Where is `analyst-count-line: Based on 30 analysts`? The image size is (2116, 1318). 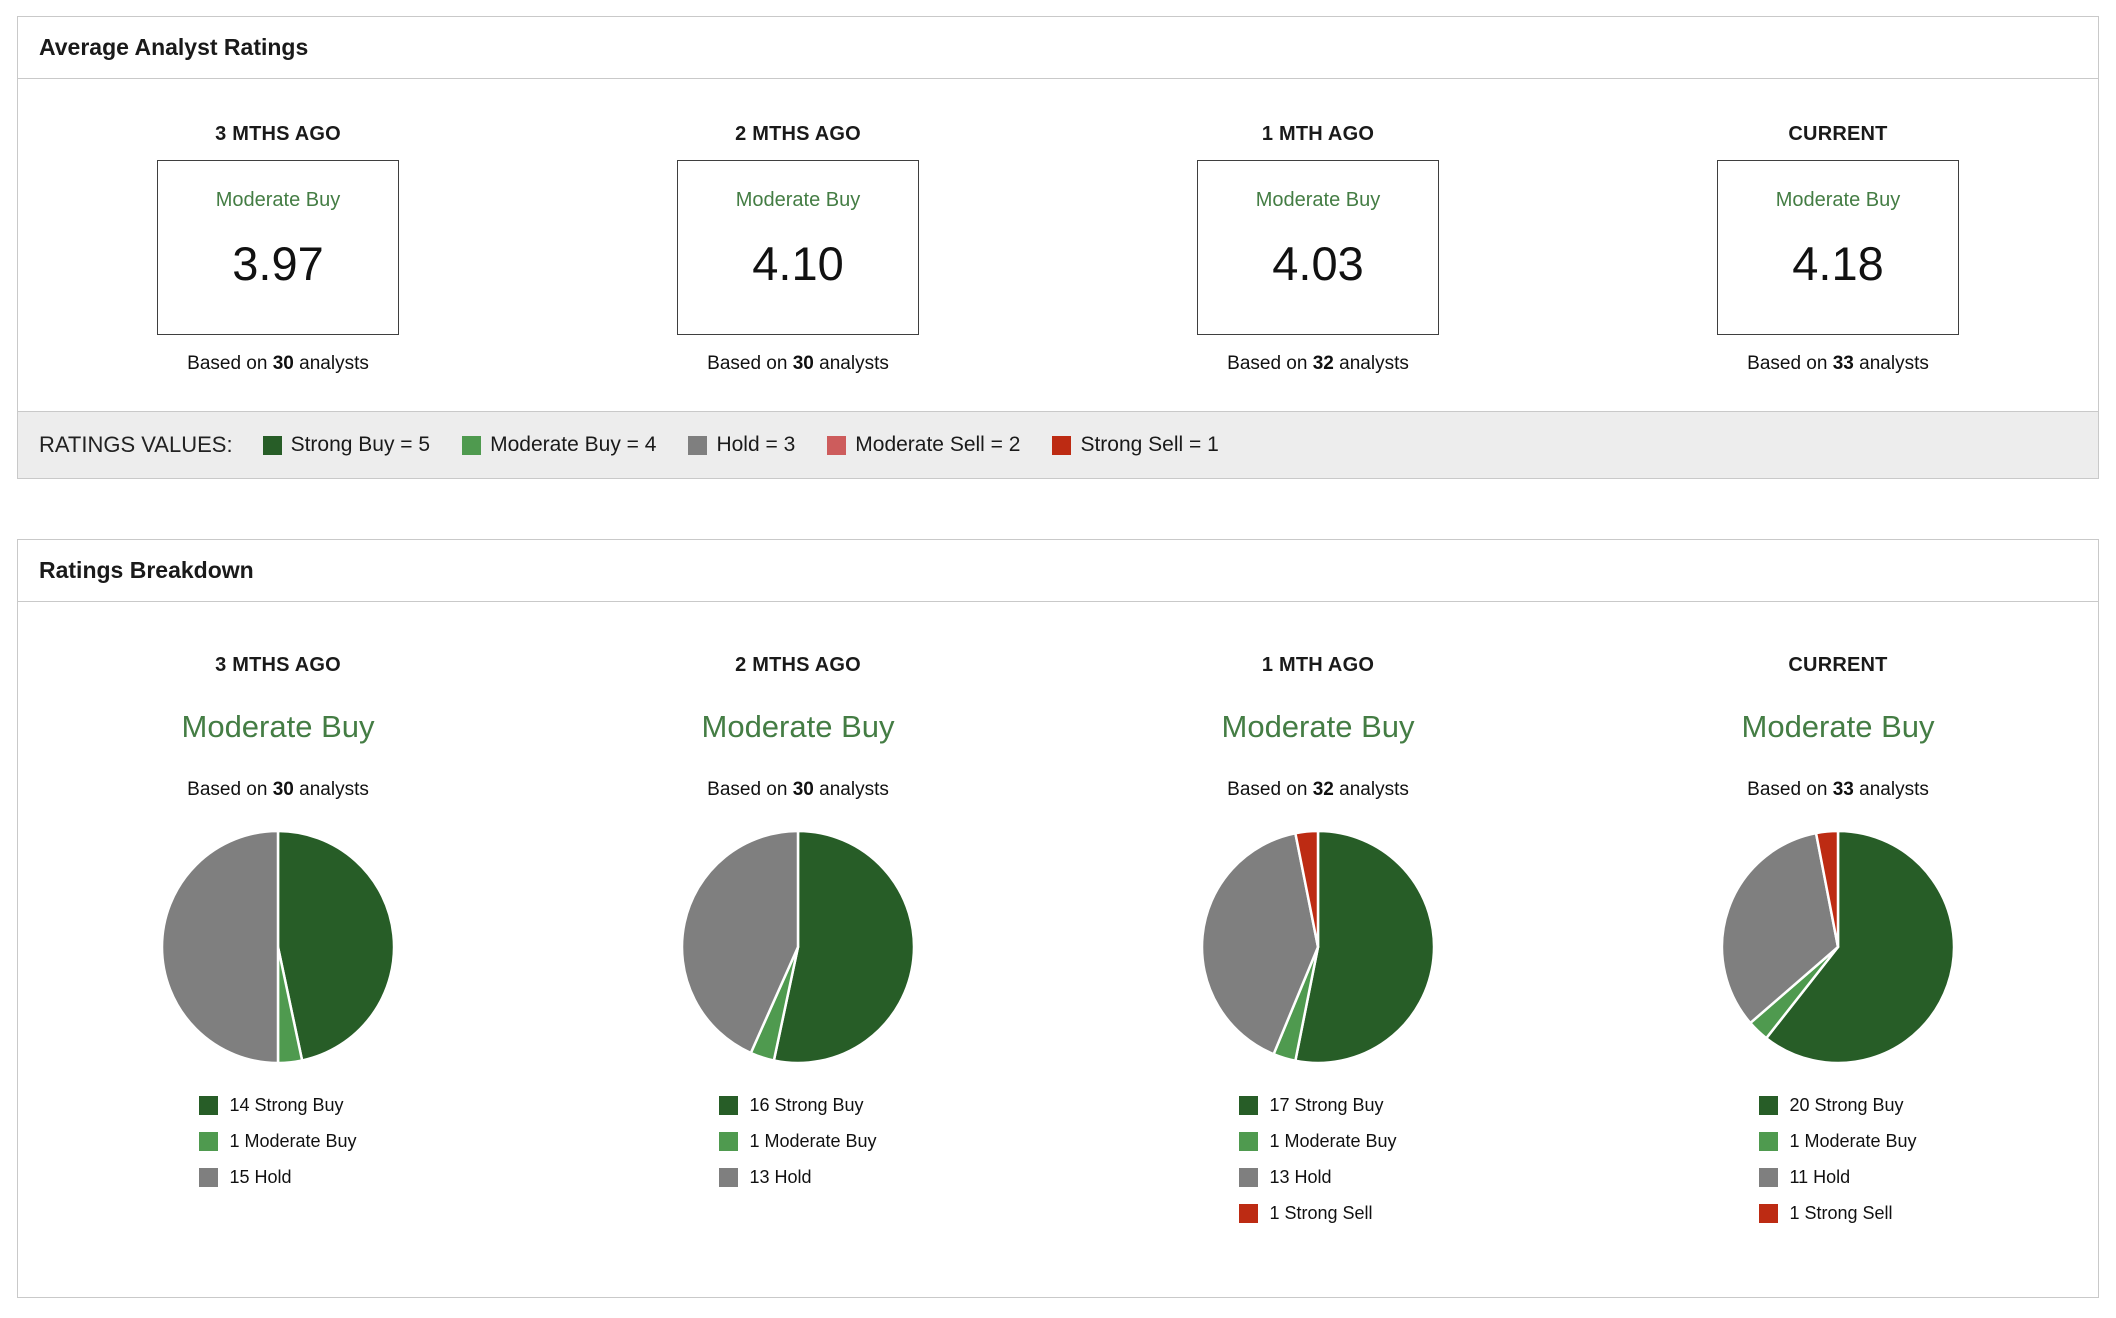
analyst-count-line: Based on 30 analysts is located at coordinates (798, 364).